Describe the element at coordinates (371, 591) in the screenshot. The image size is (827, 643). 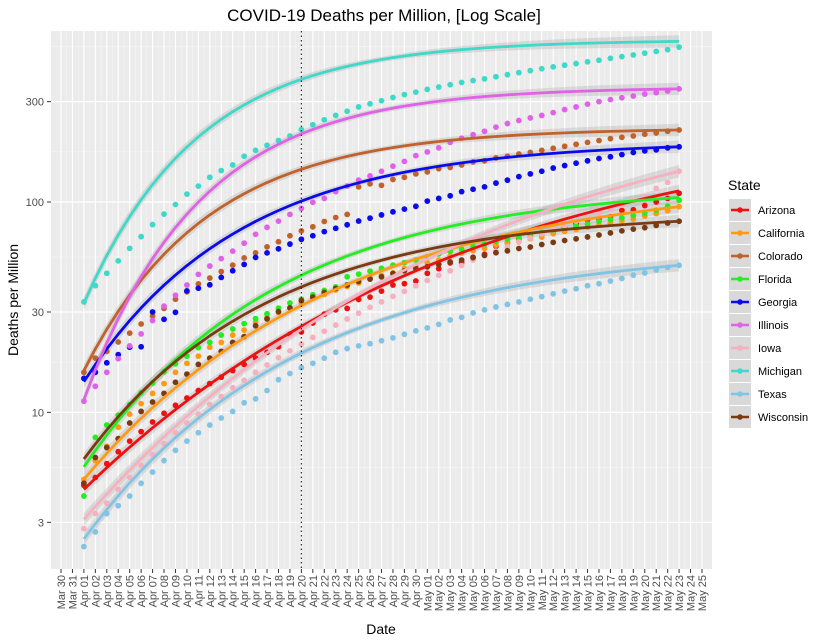
I see `x-tick-label: Apr 26` at that location.